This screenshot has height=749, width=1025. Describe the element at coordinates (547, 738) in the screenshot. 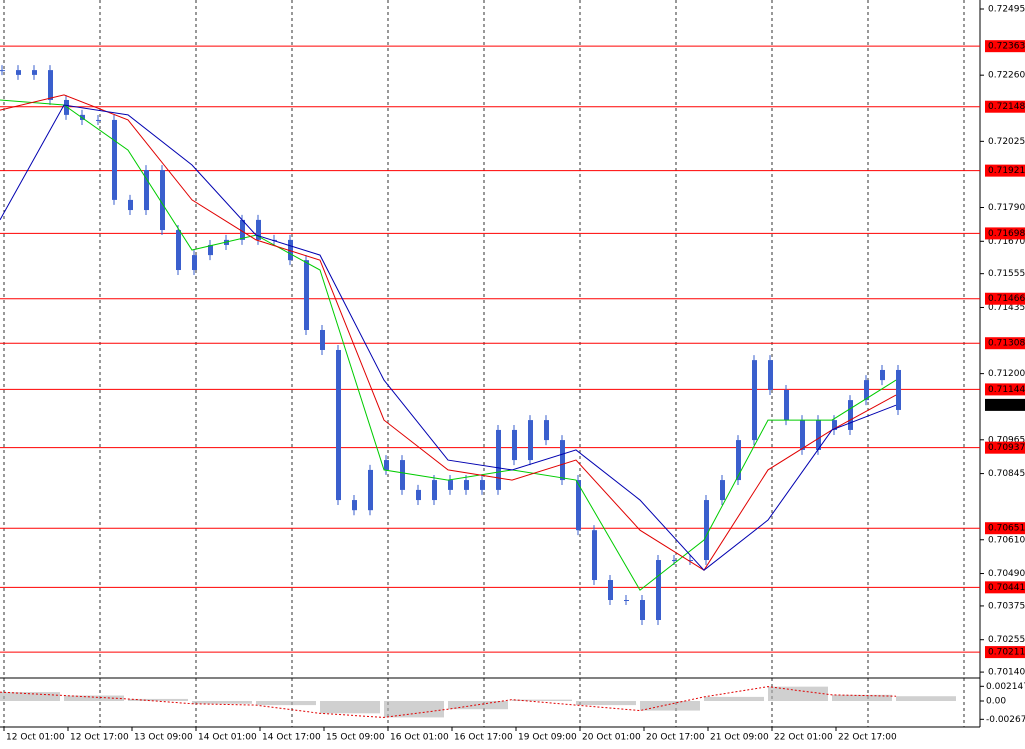

I see `x-tick-label: 19 Oct 09:00` at that location.